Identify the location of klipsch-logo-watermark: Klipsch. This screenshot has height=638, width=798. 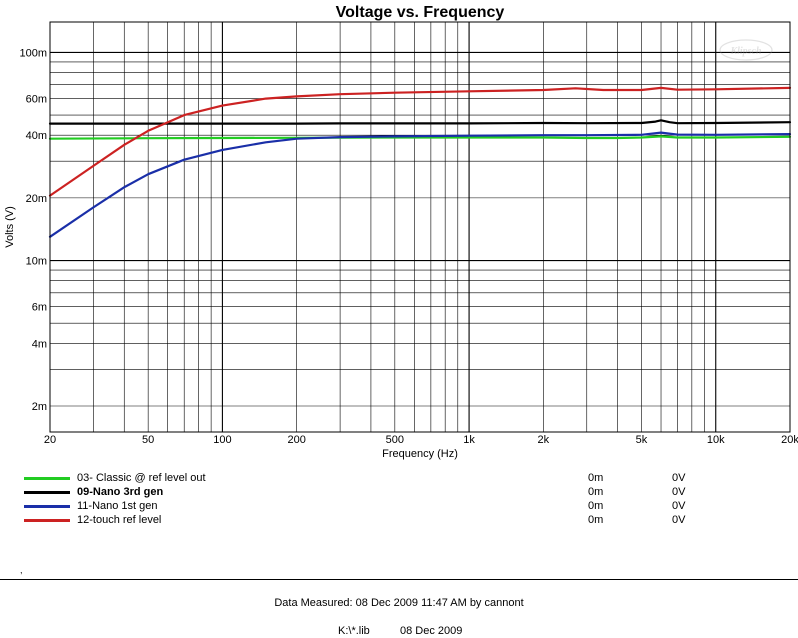
(746, 50).